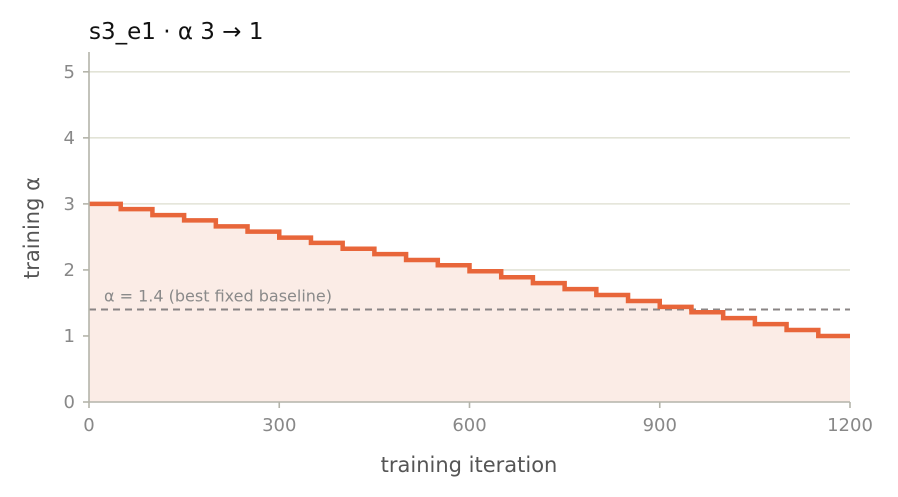 The width and height of the screenshot is (898, 497). Describe the element at coordinates (69, 72) in the screenshot. I see `y-tick-label: 5` at that location.